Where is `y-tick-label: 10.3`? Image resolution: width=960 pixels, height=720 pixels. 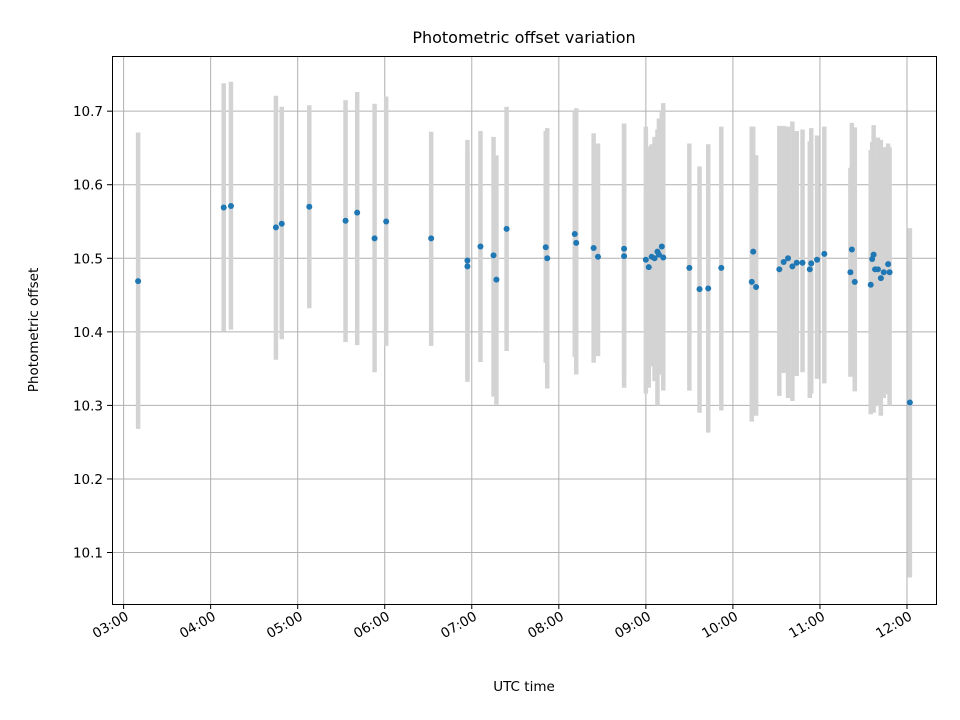
y-tick-label: 10.3 is located at coordinates (88, 406).